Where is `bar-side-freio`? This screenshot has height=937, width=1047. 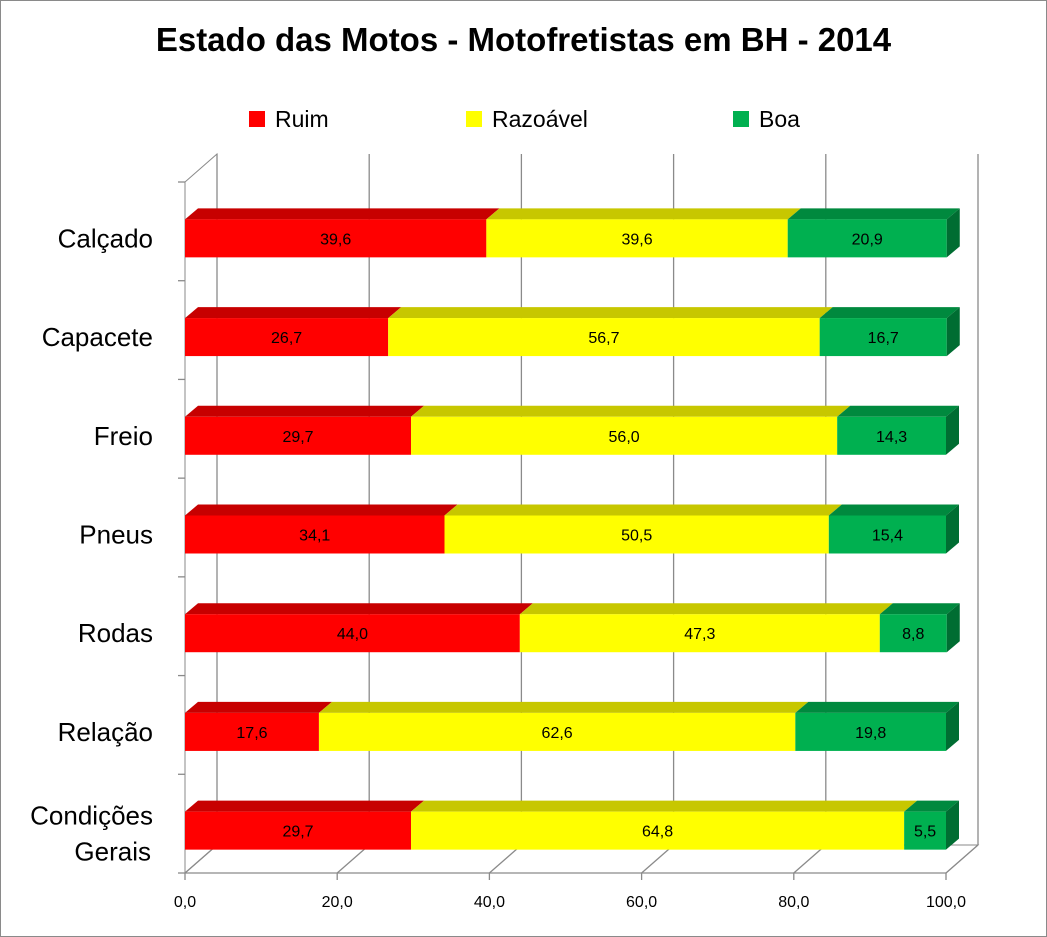
bar-side-freio is located at coordinates (952, 430).